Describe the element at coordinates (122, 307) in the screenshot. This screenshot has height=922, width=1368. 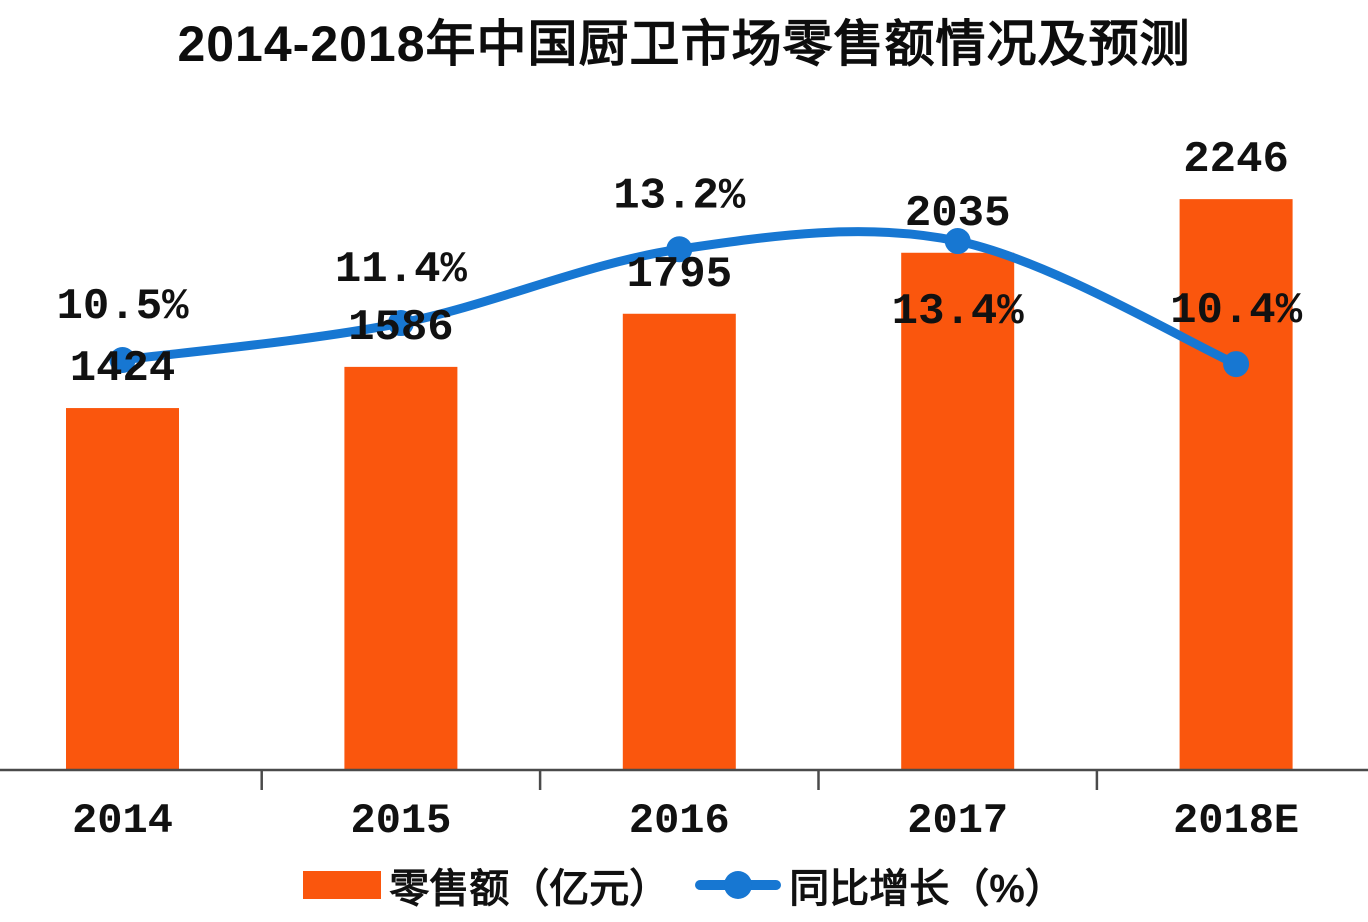
I see `growth-label-2014: 10.5%` at that location.